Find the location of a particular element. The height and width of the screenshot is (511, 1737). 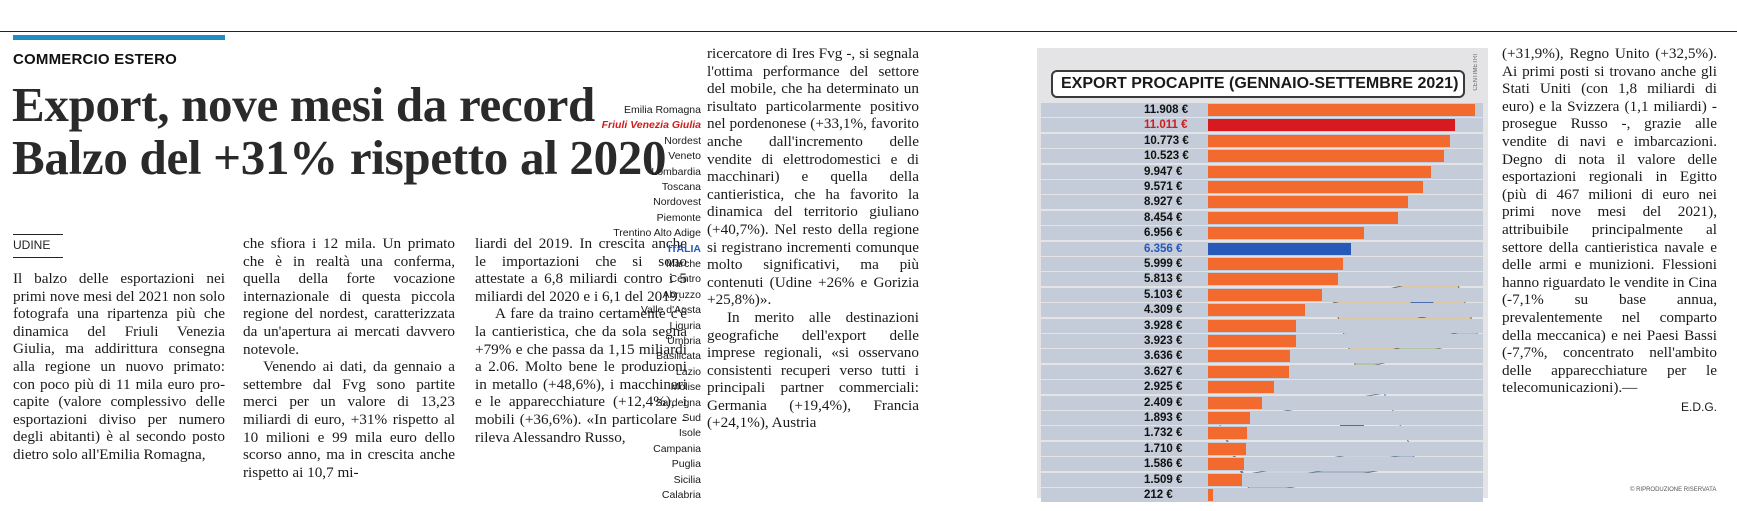

author-signature: E.D.G. is located at coordinates (1698, 406).